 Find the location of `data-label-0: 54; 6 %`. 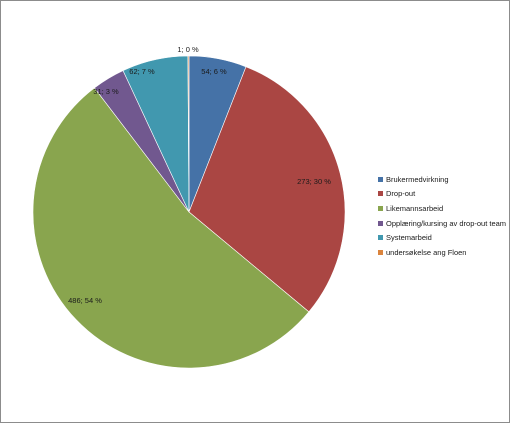

data-label-0: 54; 6 % is located at coordinates (214, 71).